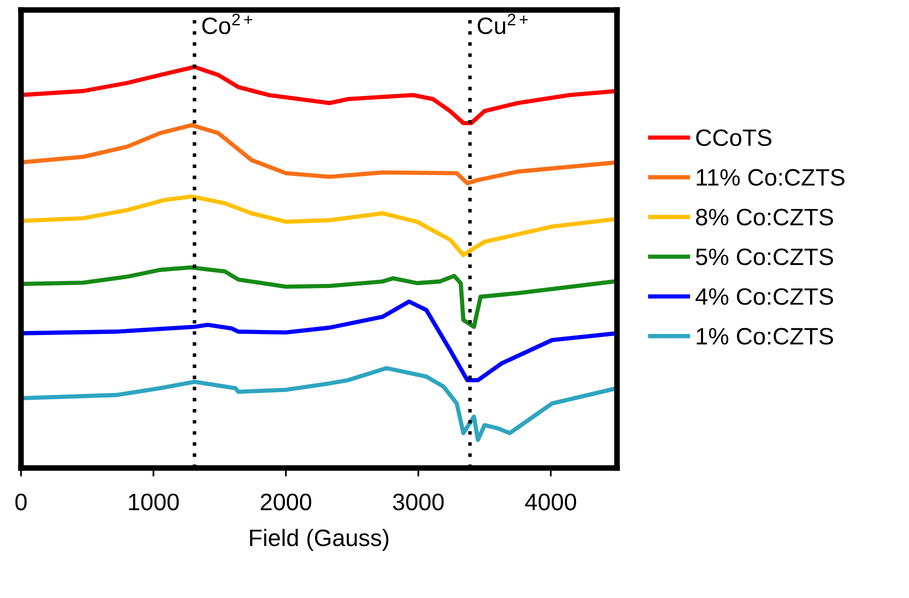 Image resolution: width=909 pixels, height=598 pixels. I want to click on x-tick-label: 1000, so click(153, 502).